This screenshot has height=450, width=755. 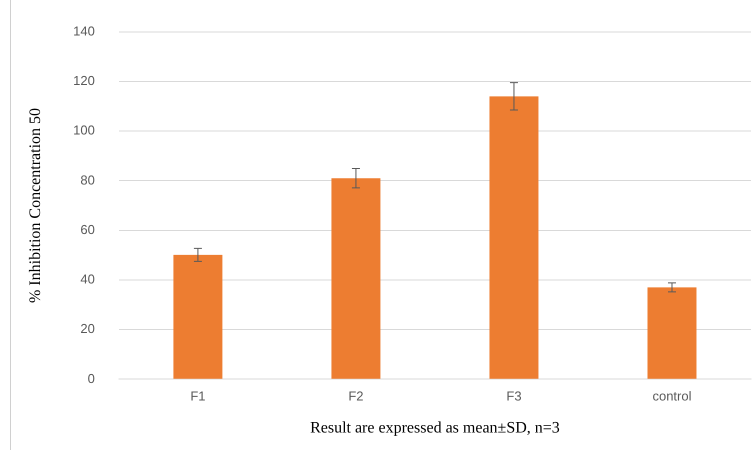 What do you see at coordinates (84, 130) in the screenshot?
I see `y-tick-label: 100` at bounding box center [84, 130].